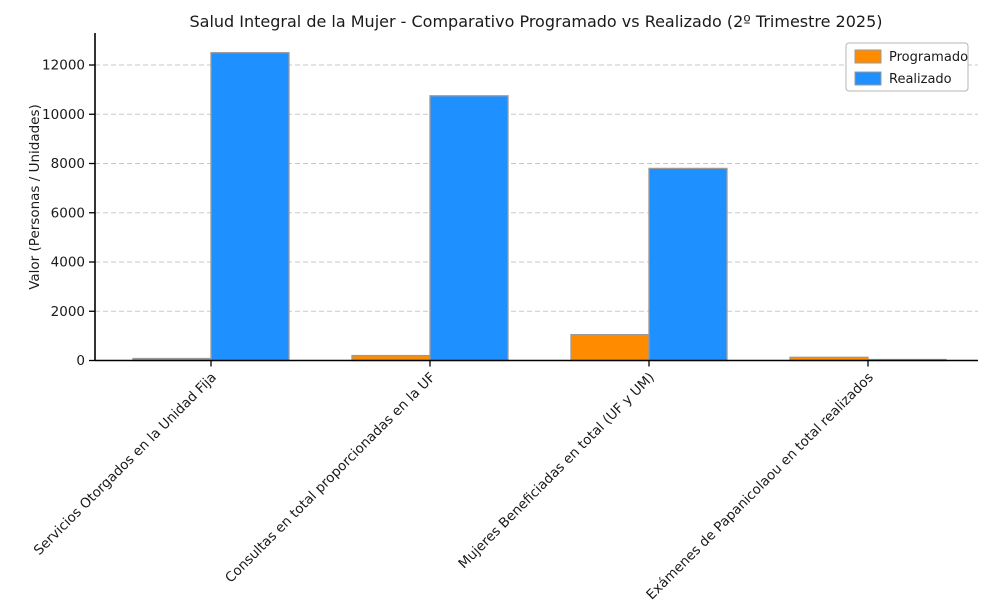 Image resolution: width=1000 pixels, height=600 pixels. I want to click on y-axis-label: Valor (Personas / Unidades), so click(35, 197).